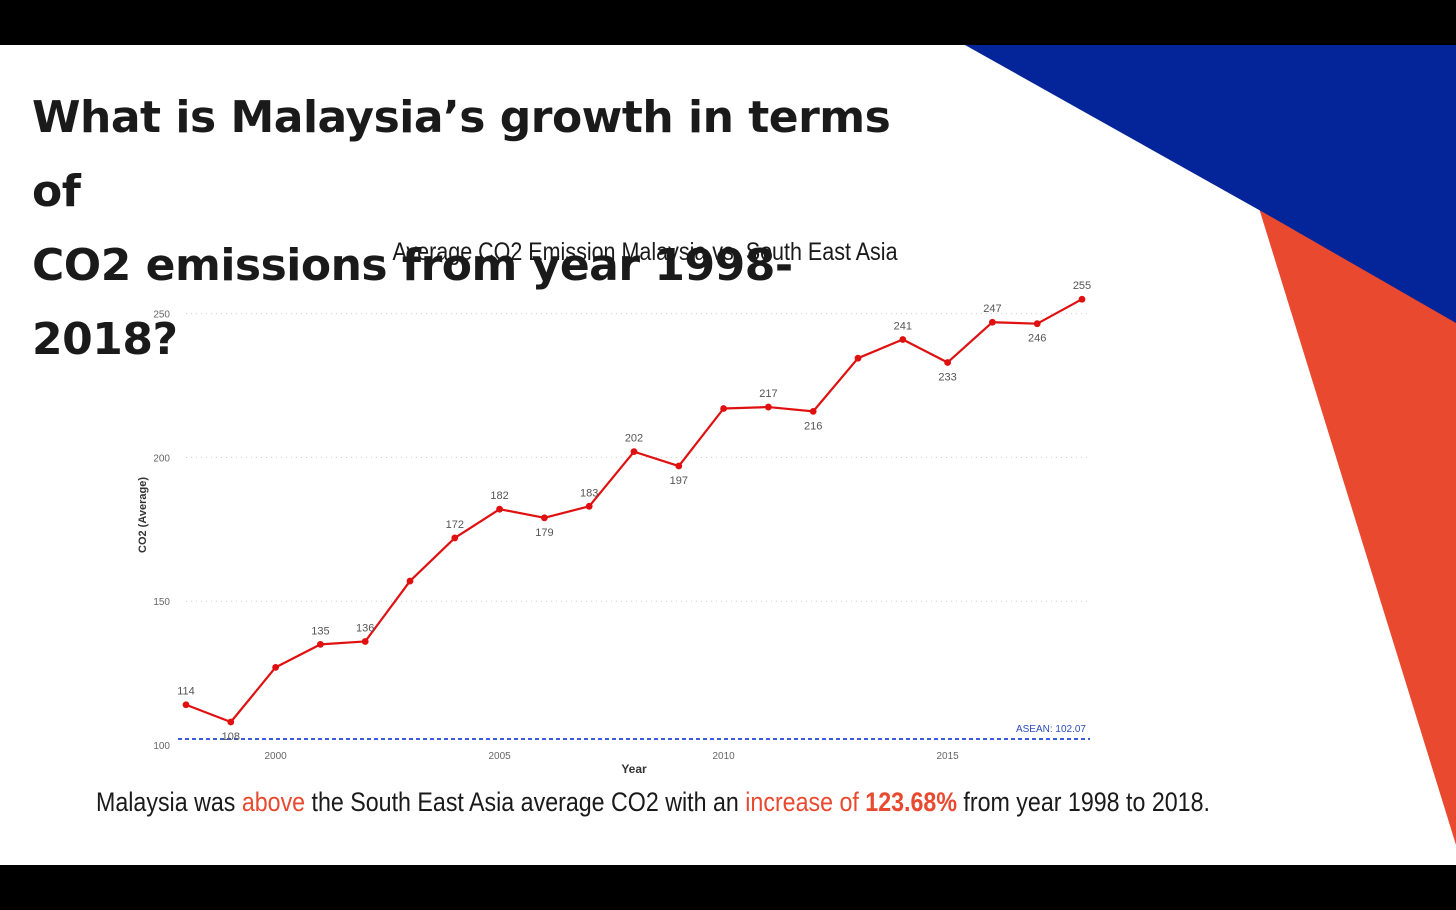 Image resolution: width=1456 pixels, height=910 pixels. Describe the element at coordinates (231, 737) in the screenshot. I see `data-label: 108` at that location.